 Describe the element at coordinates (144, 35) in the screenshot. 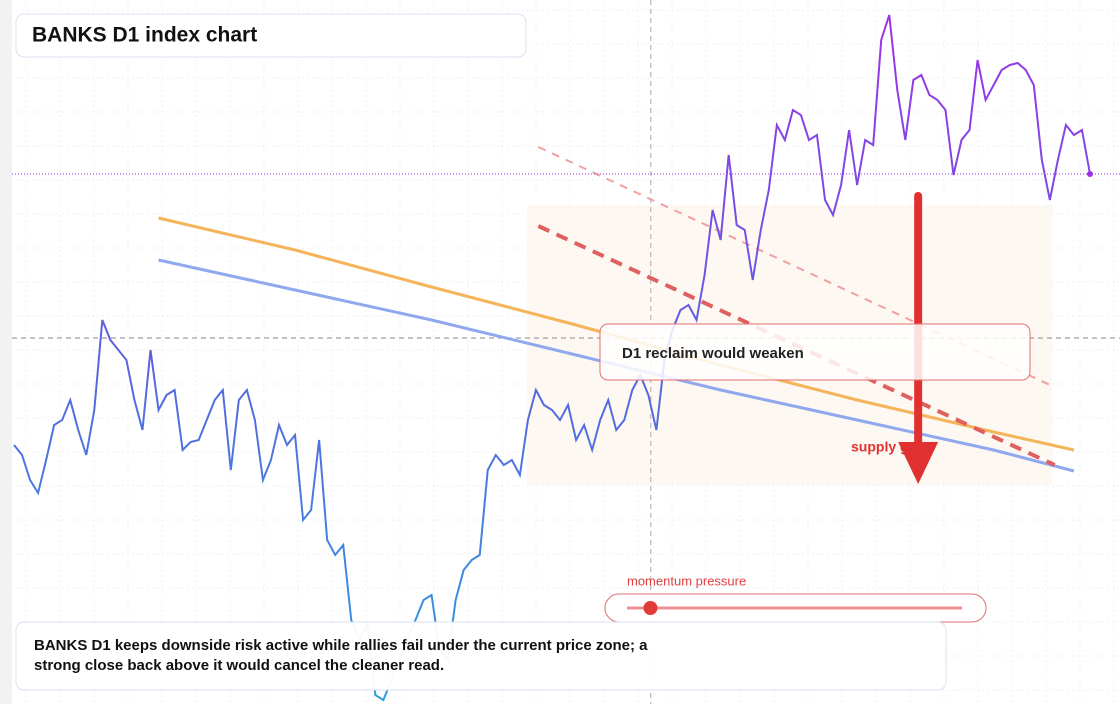

I see `chart-title: BANKS D1 index chart` at that location.